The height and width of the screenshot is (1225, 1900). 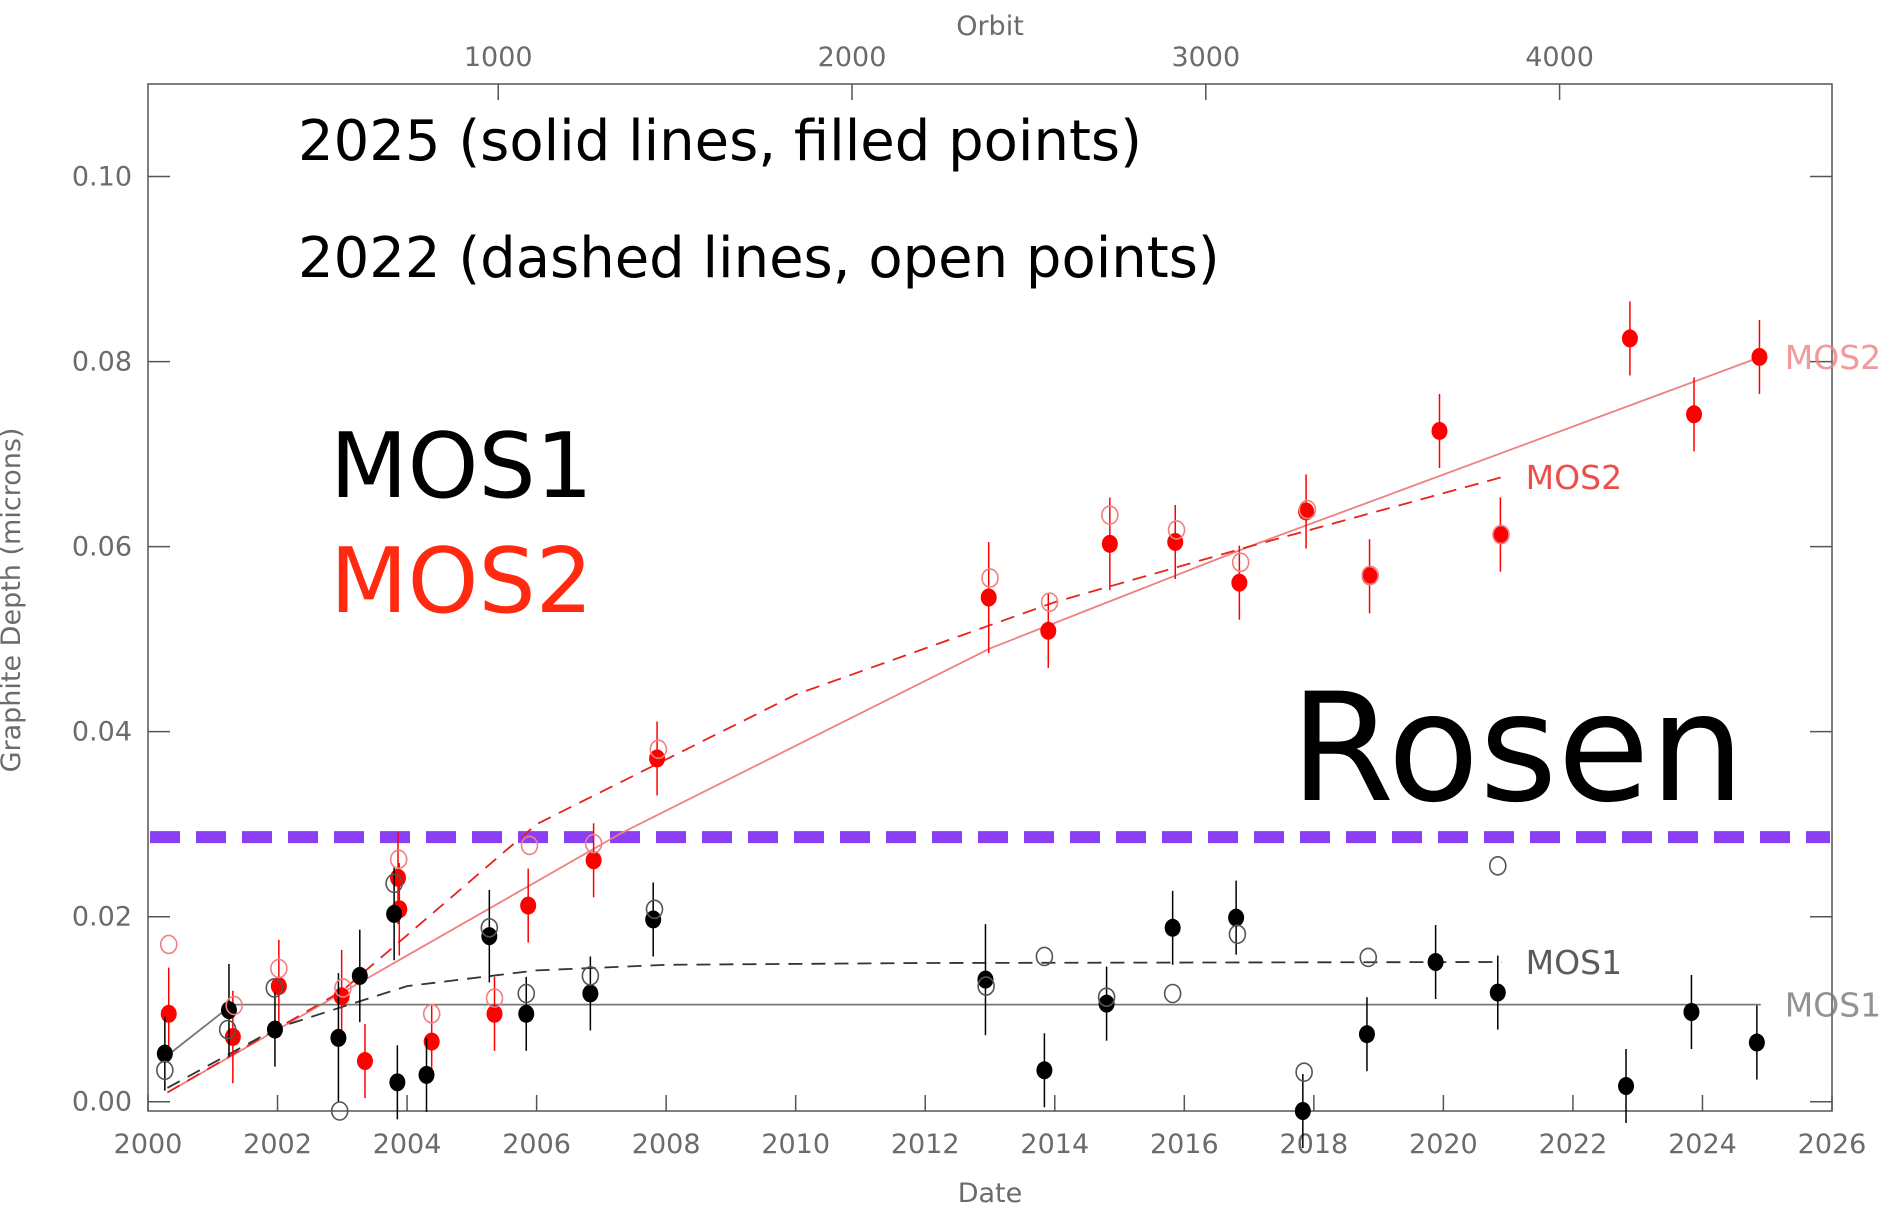 I want to click on annotation: Rosen, so click(x=1517, y=749).